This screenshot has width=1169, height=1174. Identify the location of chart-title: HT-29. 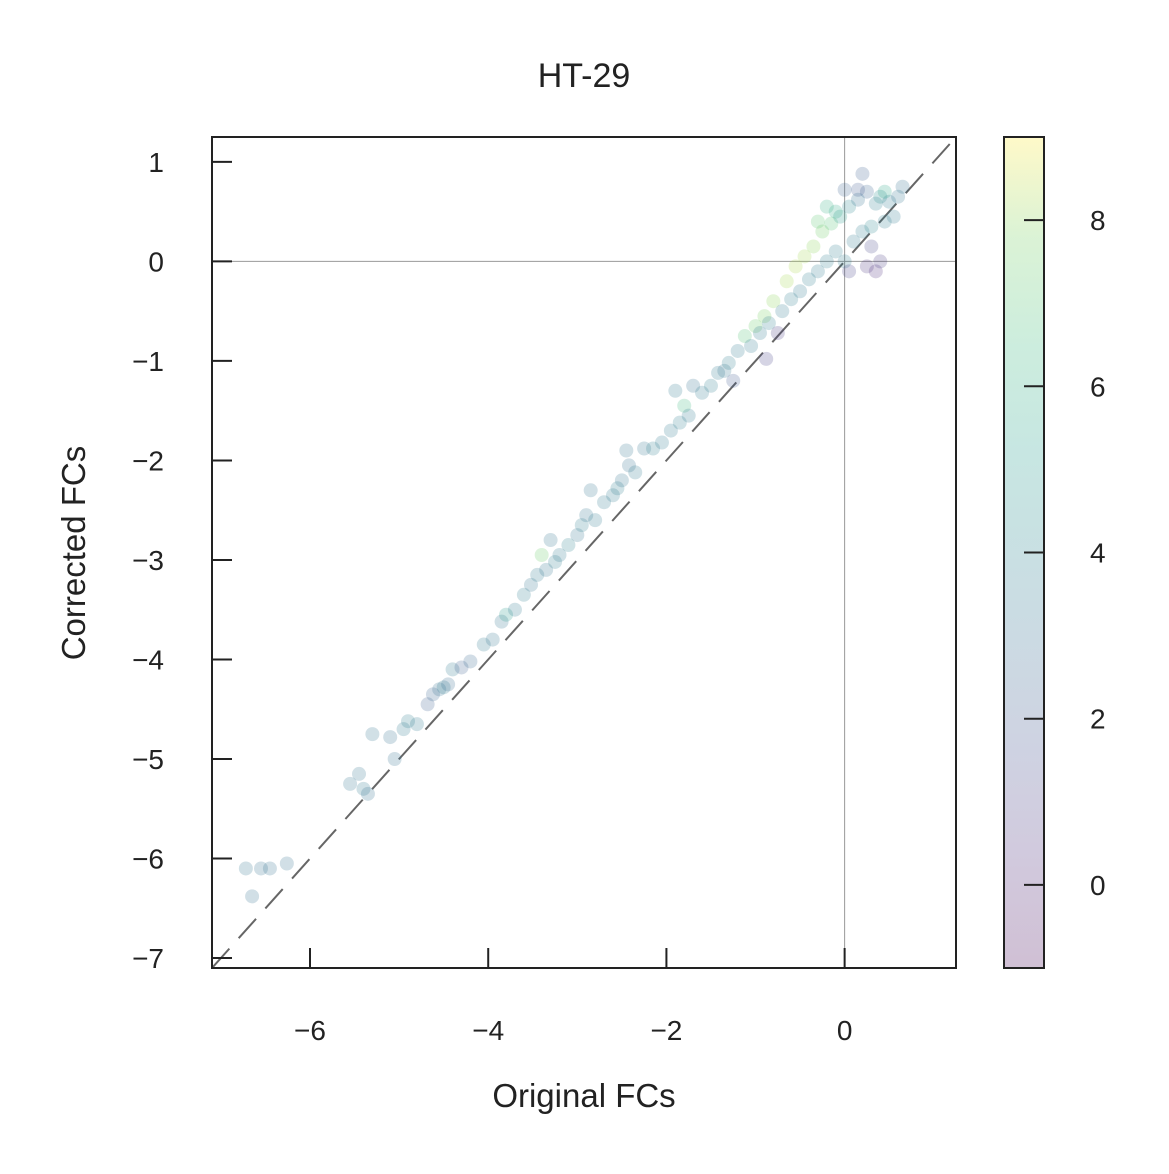
(584, 76).